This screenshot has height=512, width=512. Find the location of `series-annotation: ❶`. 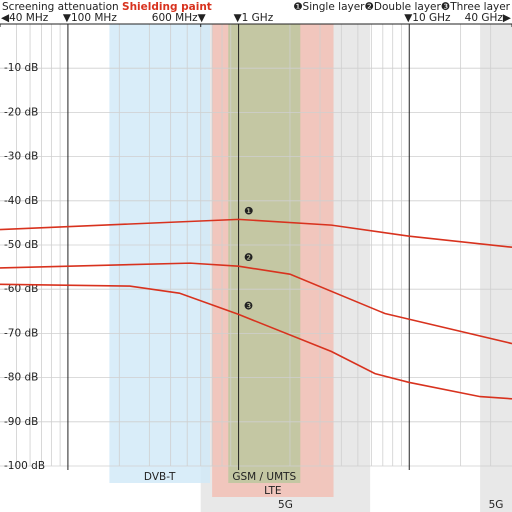

series-annotation: ❶ is located at coordinates (248, 211).